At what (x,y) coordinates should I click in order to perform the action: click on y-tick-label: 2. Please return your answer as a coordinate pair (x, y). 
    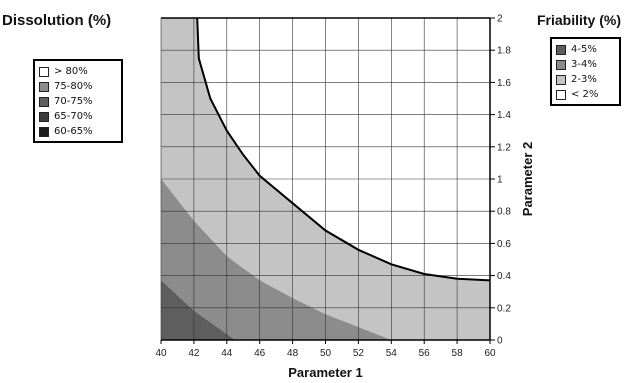
    Looking at the image, I should click on (500, 19).